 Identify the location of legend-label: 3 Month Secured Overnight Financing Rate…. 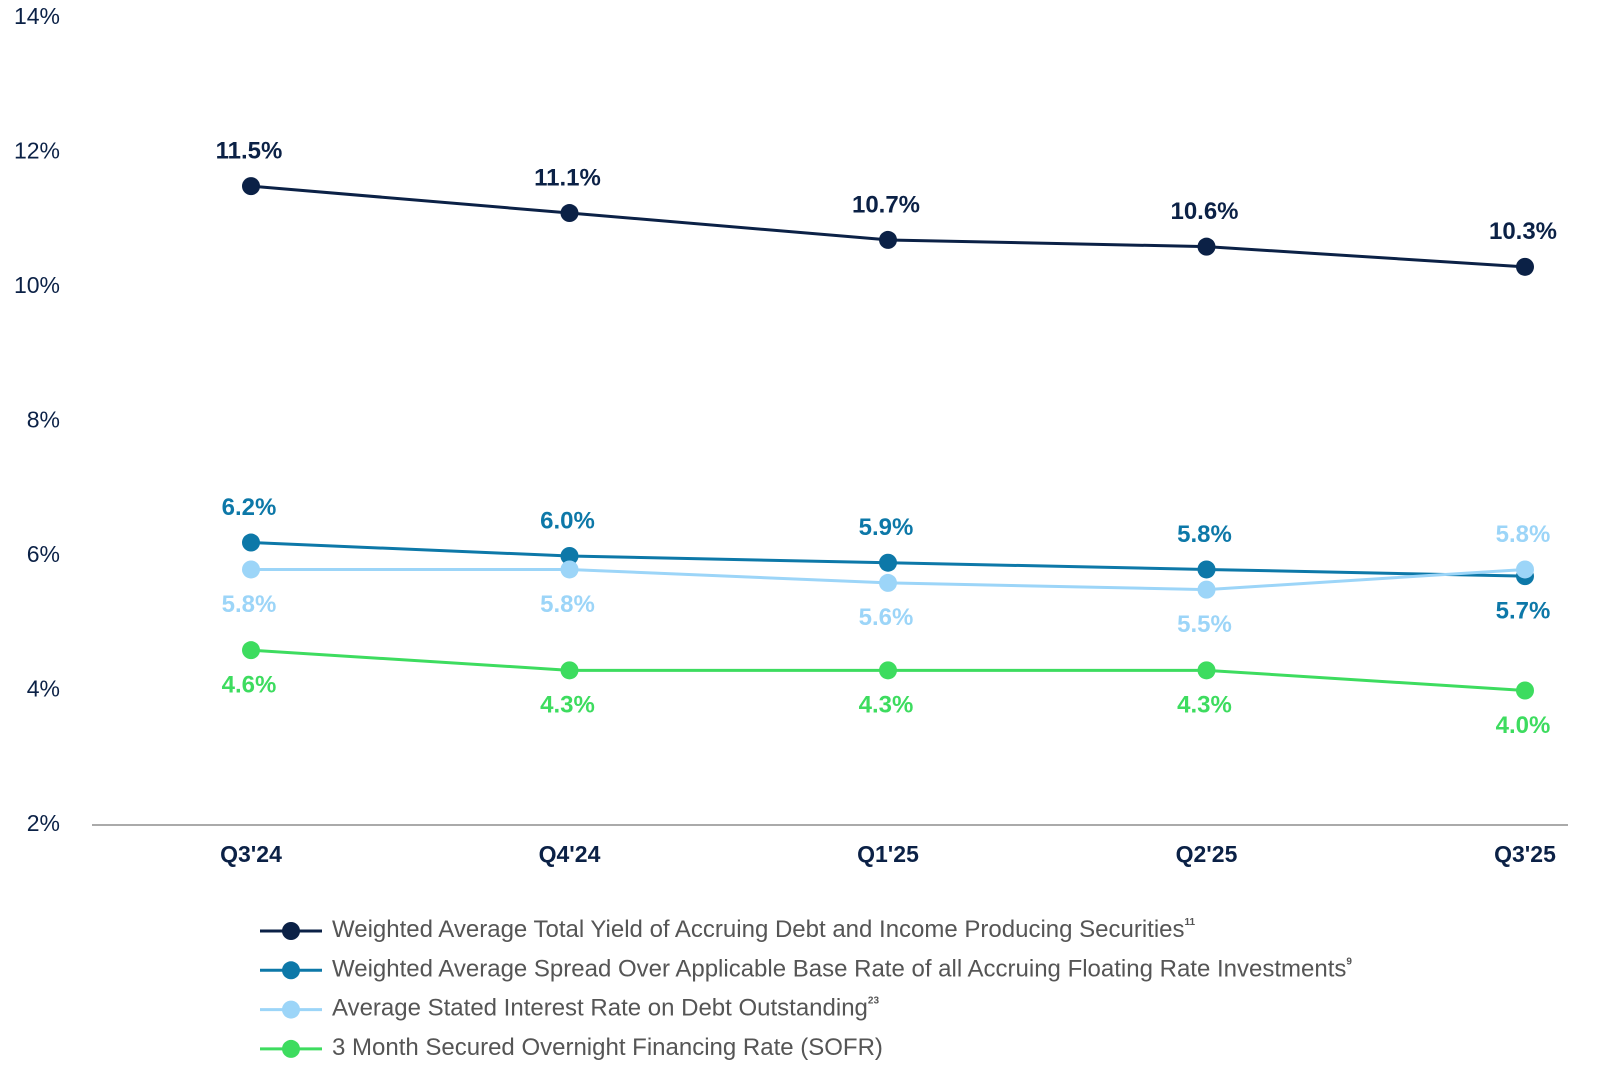
(607, 1047).